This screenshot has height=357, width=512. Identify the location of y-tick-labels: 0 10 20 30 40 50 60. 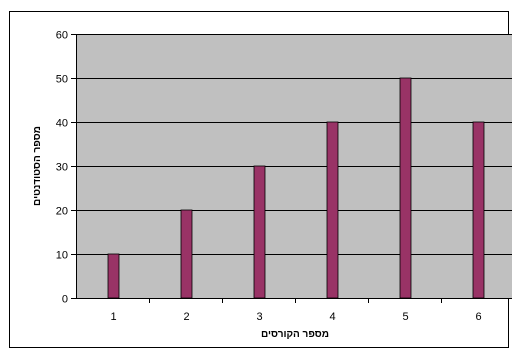
(62, 168).